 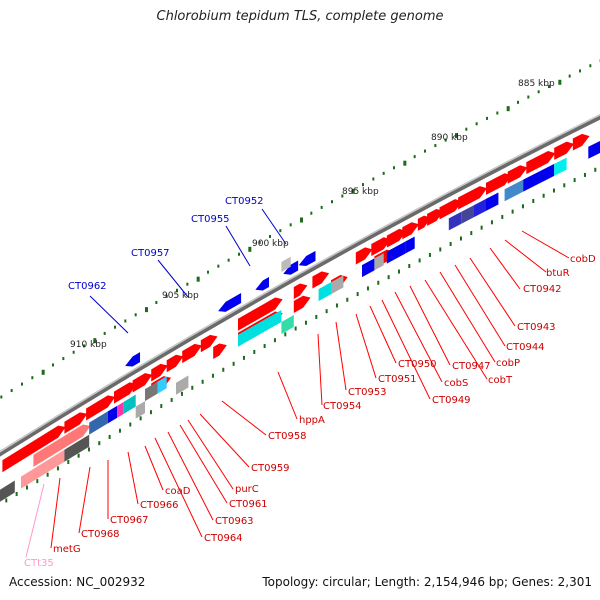 What do you see at coordinates (129, 520) in the screenshot?
I see `gene-label-CT0967: CT0967` at bounding box center [129, 520].